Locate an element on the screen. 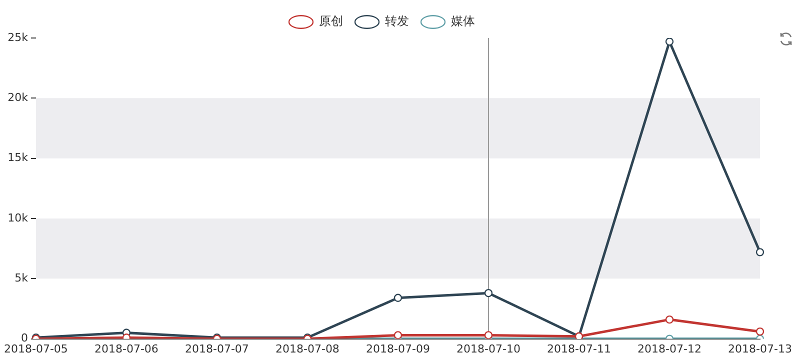 This screenshot has width=800, height=364. x-tick-label: 2018-07-09 is located at coordinates (398, 349).